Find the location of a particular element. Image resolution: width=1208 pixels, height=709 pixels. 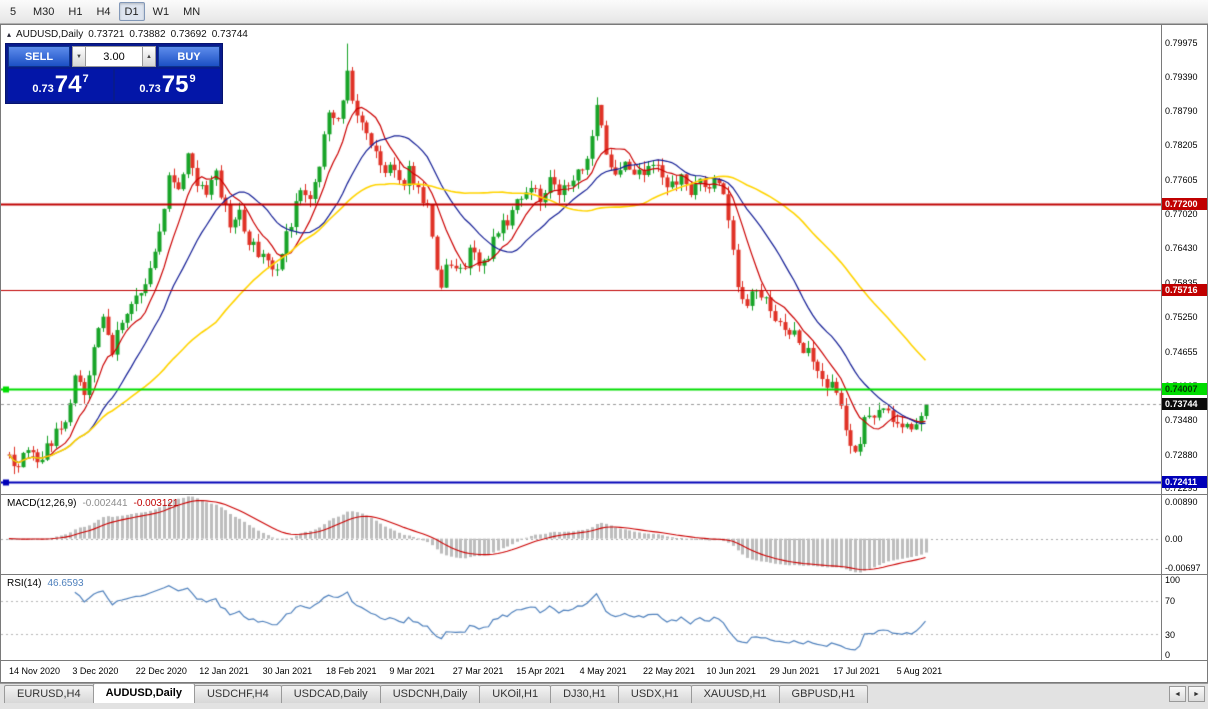

chart-tab-gbpusd-h1: GBPUSD,H1 is located at coordinates (823, 694).